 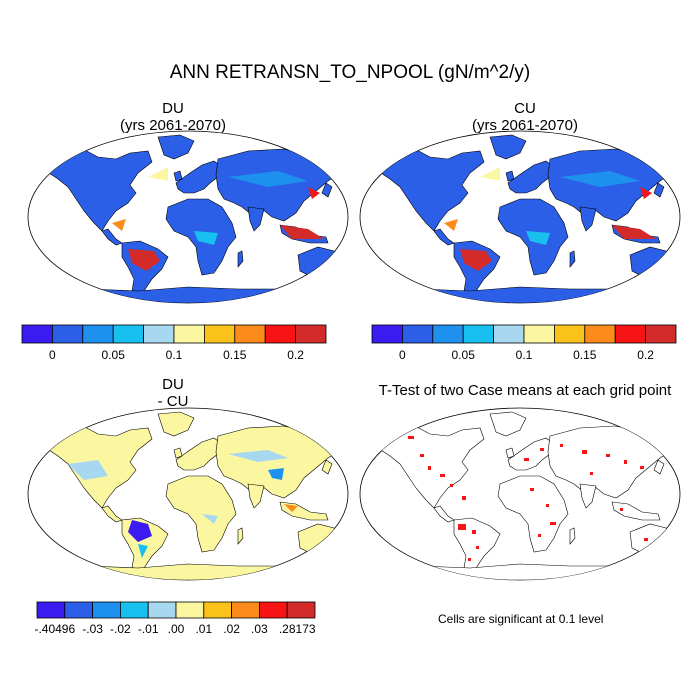 I want to click on panel-du-title: DU (yrs 2061-2070), so click(x=173, y=117).